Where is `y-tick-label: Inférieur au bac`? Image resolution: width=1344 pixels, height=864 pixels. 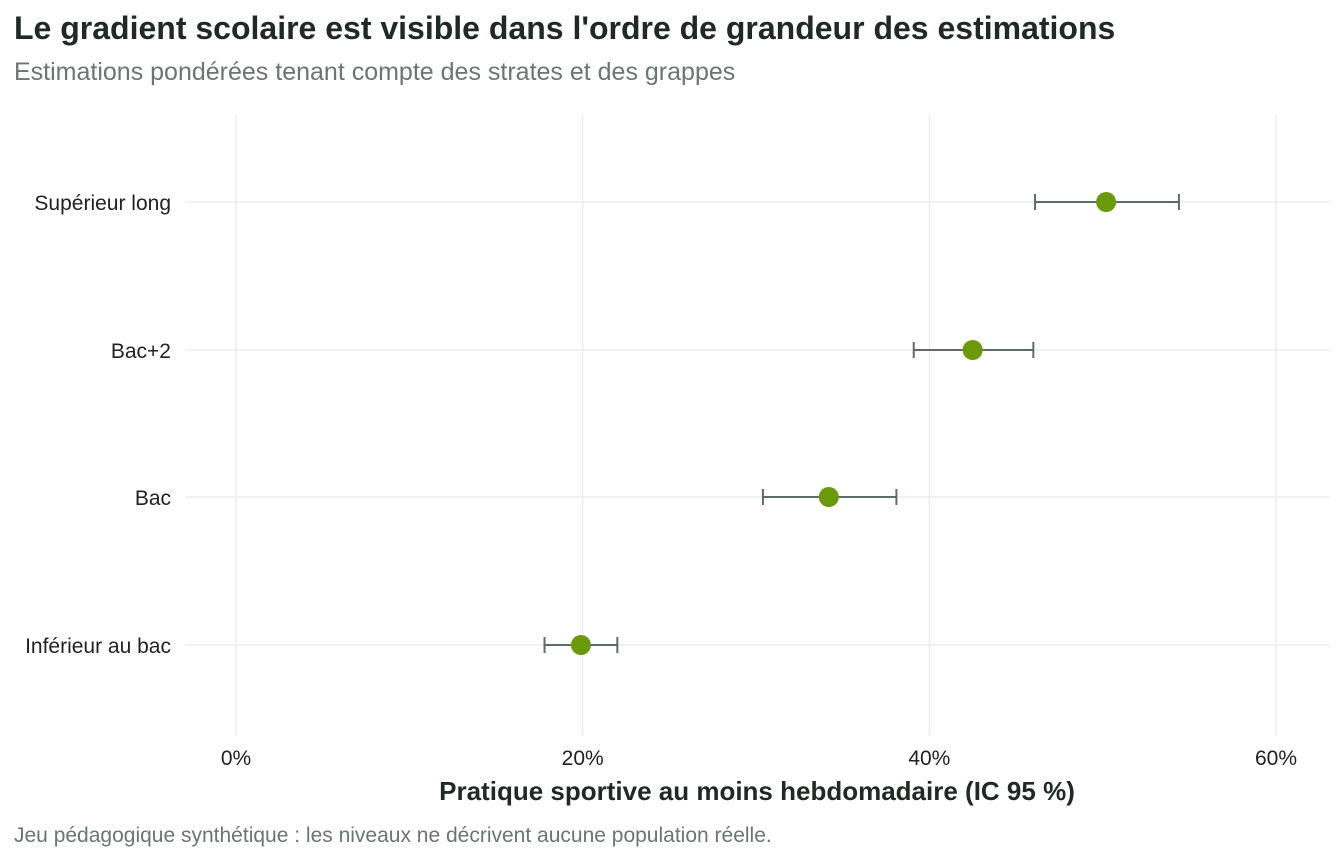
y-tick-label: Inférieur au bac is located at coordinates (98, 646).